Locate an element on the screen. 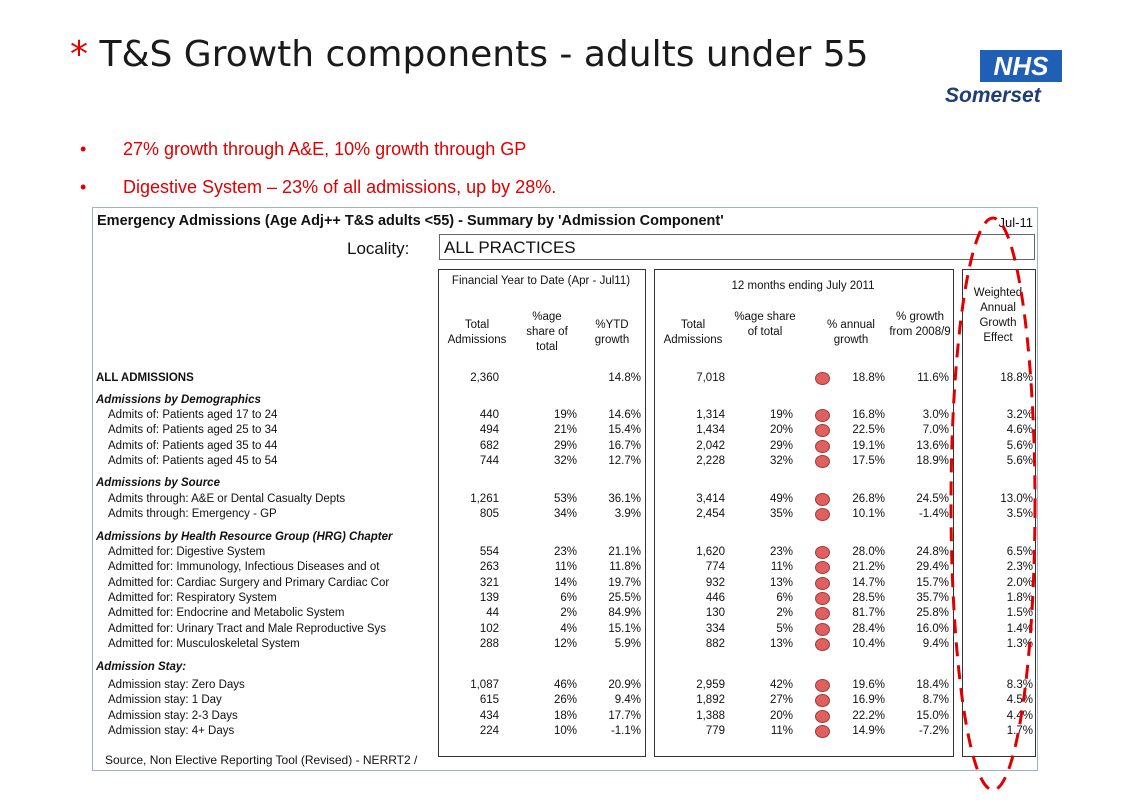 This screenshot has height=802, width=1122. cell-fy-share: 46% is located at coordinates (565, 685).